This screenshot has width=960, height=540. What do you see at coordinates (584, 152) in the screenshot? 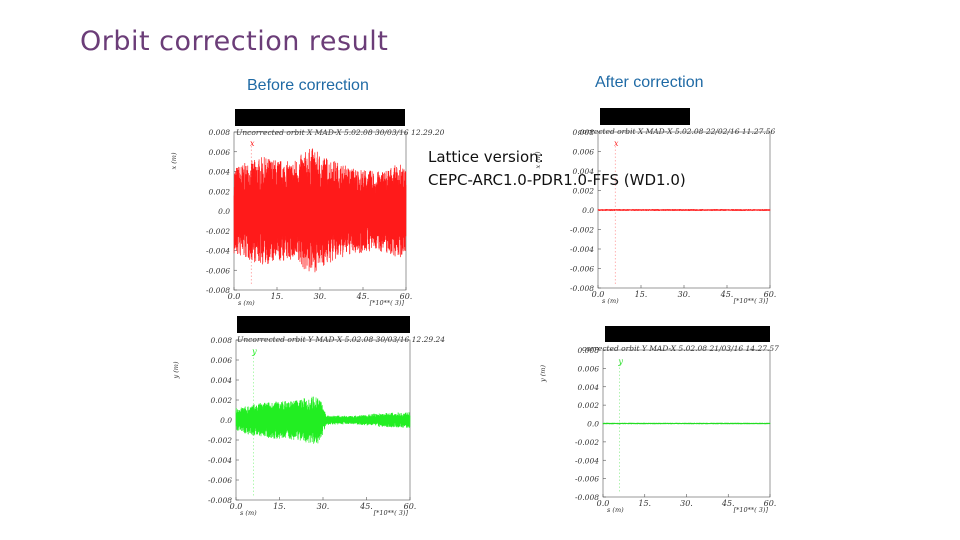
I see `y-tick-label-after-x: 0.006` at bounding box center [584, 152].